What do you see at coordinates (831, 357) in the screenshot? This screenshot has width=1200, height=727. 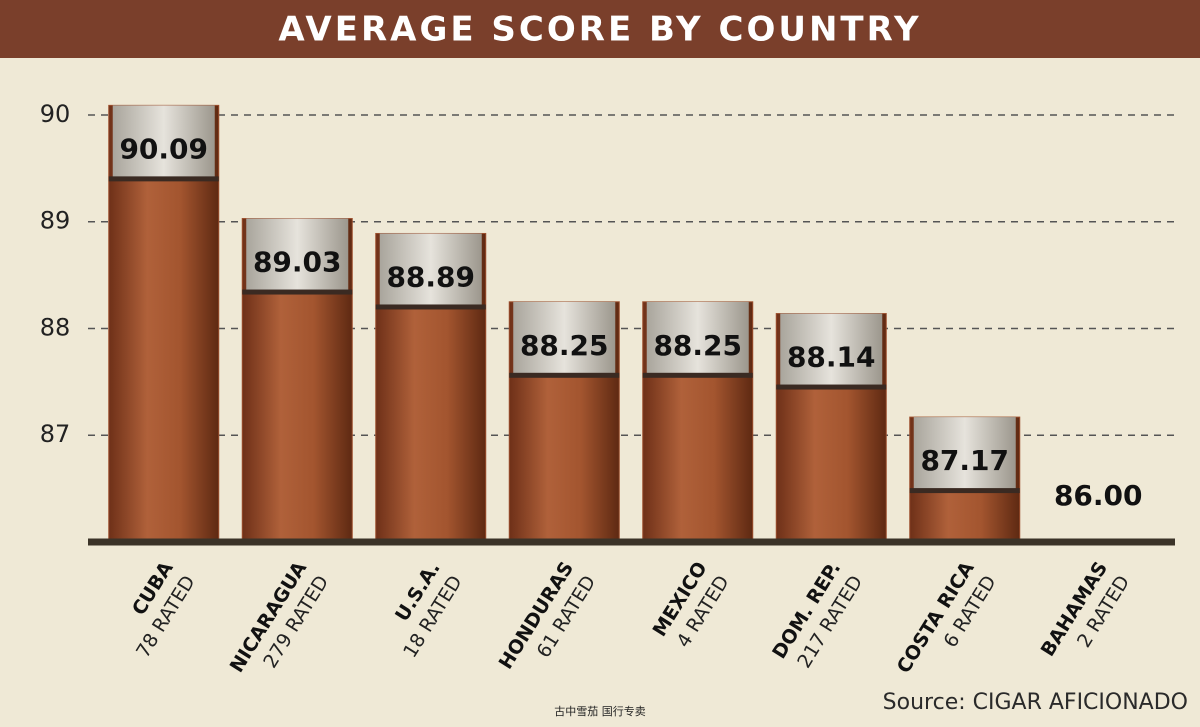 I see `value-label: 88.14` at bounding box center [831, 357].